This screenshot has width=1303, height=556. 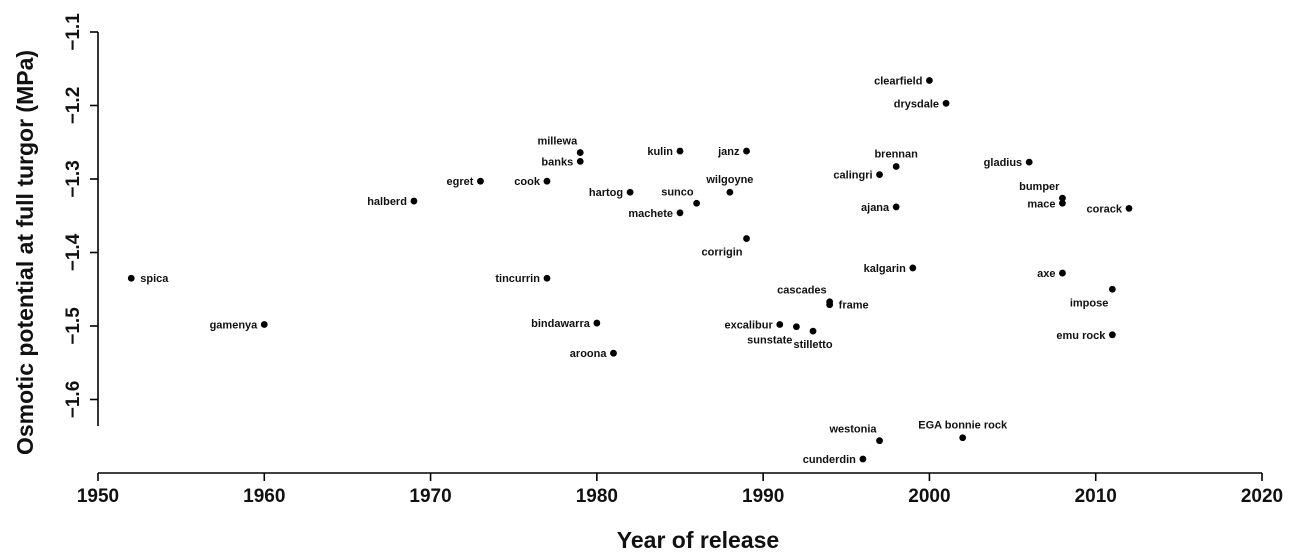 I want to click on data-point-label: axe, so click(x=1046, y=274).